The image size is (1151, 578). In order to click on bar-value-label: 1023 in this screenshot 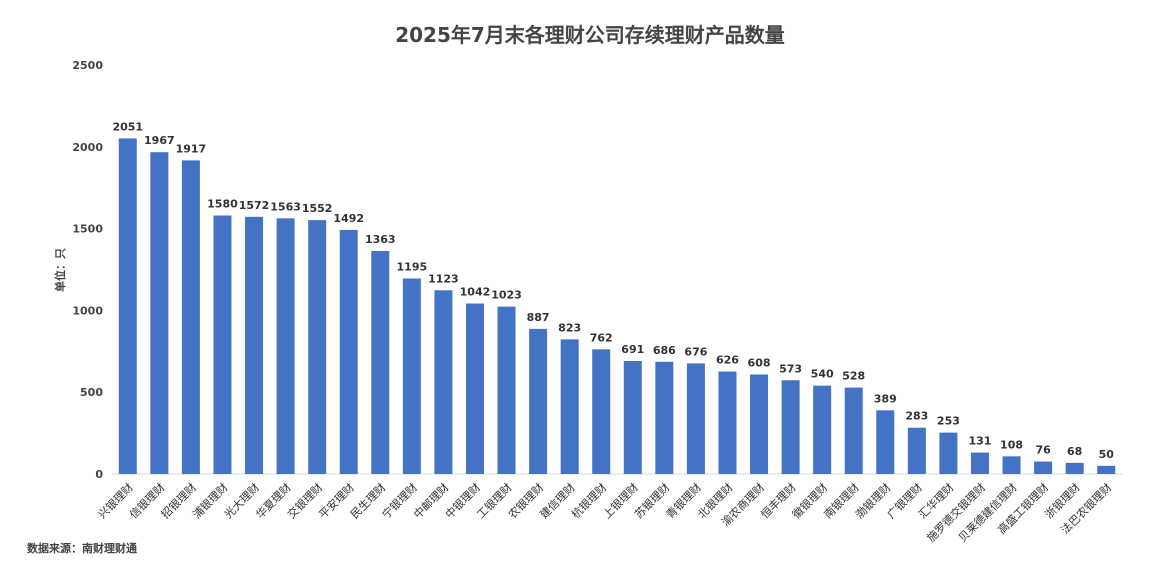, I will do `click(506, 295)`.